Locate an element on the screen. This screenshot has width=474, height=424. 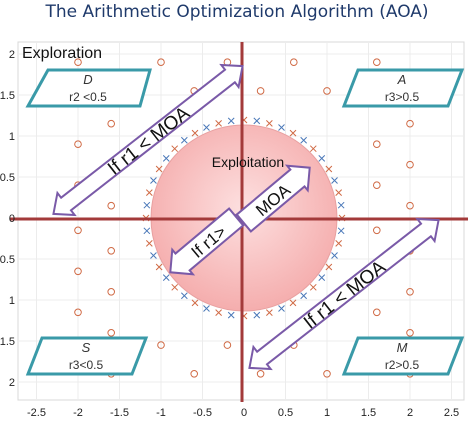
x-tick-label: 1 is located at coordinates (327, 413).